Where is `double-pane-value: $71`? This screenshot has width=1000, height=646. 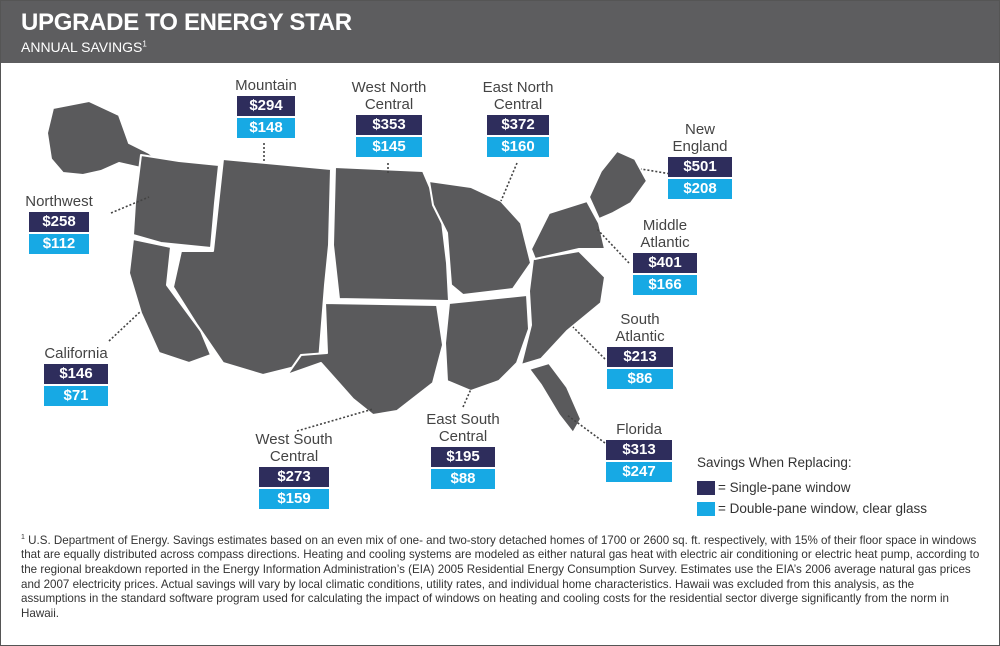 double-pane-value: $71 is located at coordinates (76, 396).